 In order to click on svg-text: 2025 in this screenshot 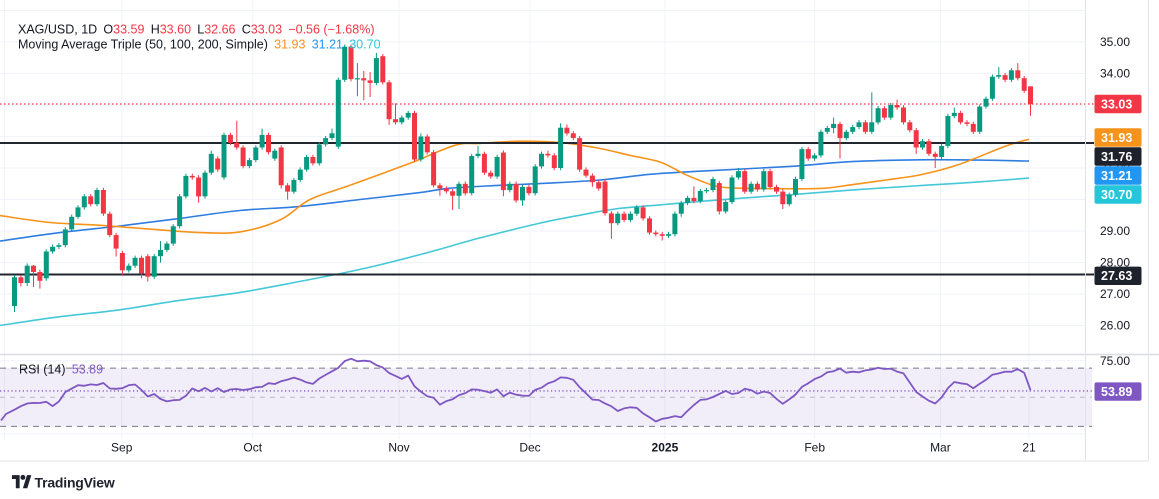, I will do `click(665, 448)`.